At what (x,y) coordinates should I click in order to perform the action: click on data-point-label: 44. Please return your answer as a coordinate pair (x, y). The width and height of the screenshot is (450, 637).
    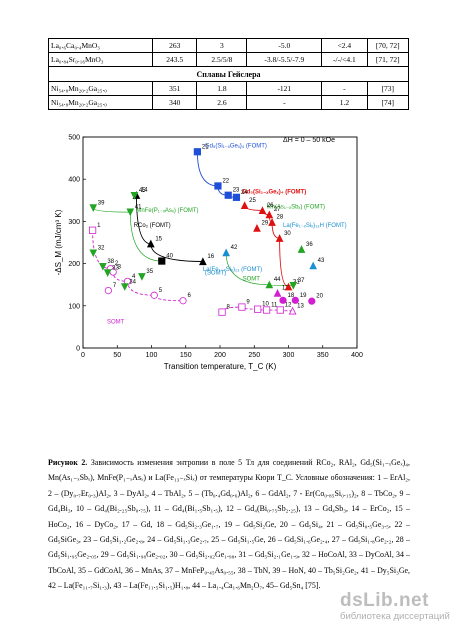
    Looking at the image, I should click on (277, 280).